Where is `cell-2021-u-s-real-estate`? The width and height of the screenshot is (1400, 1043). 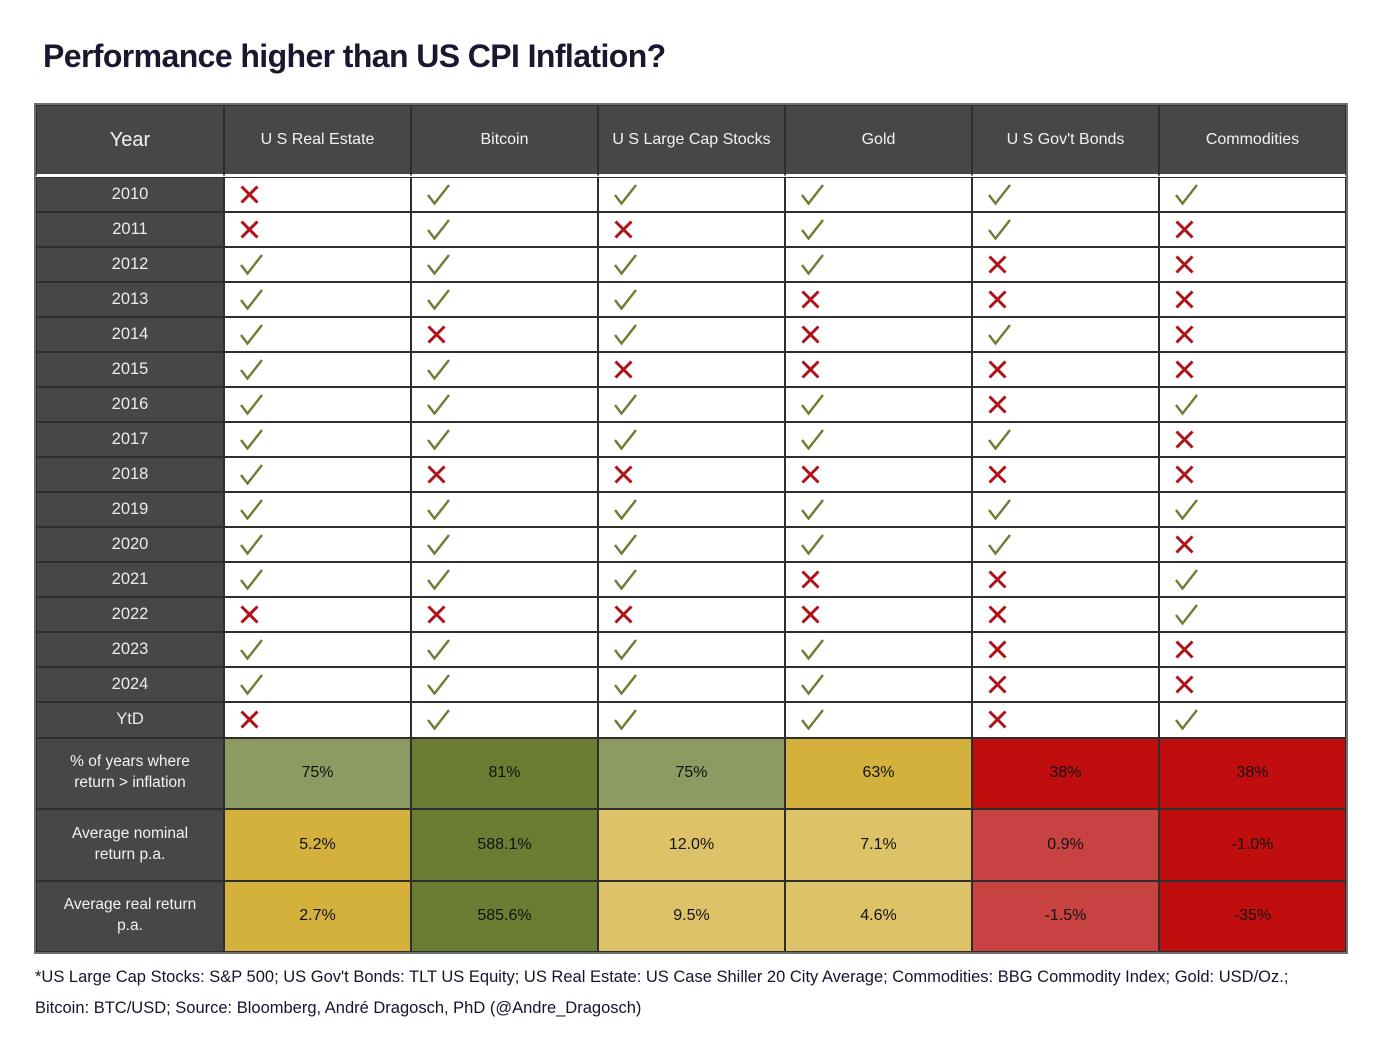
cell-2021-u-s-real-estate is located at coordinates (317, 580).